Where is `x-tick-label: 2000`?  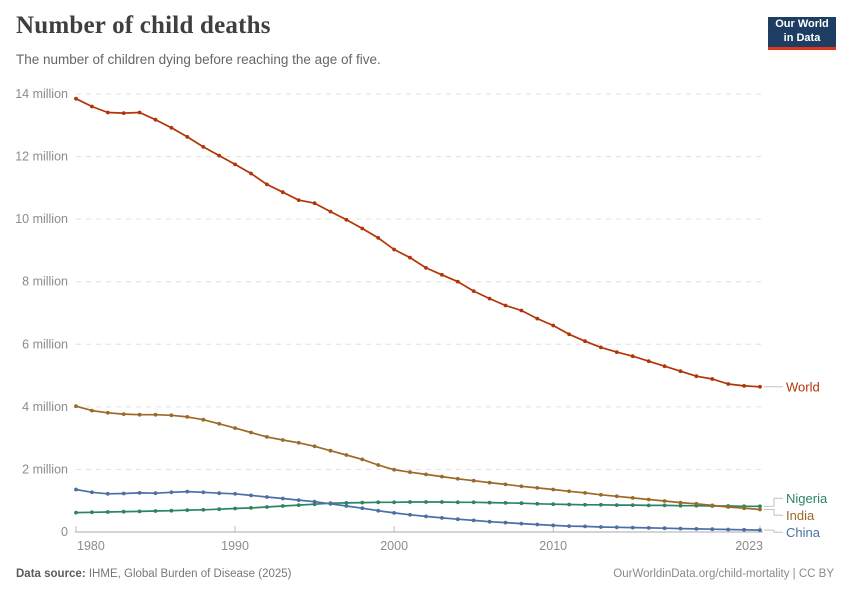 x-tick-label: 2000 is located at coordinates (394, 546).